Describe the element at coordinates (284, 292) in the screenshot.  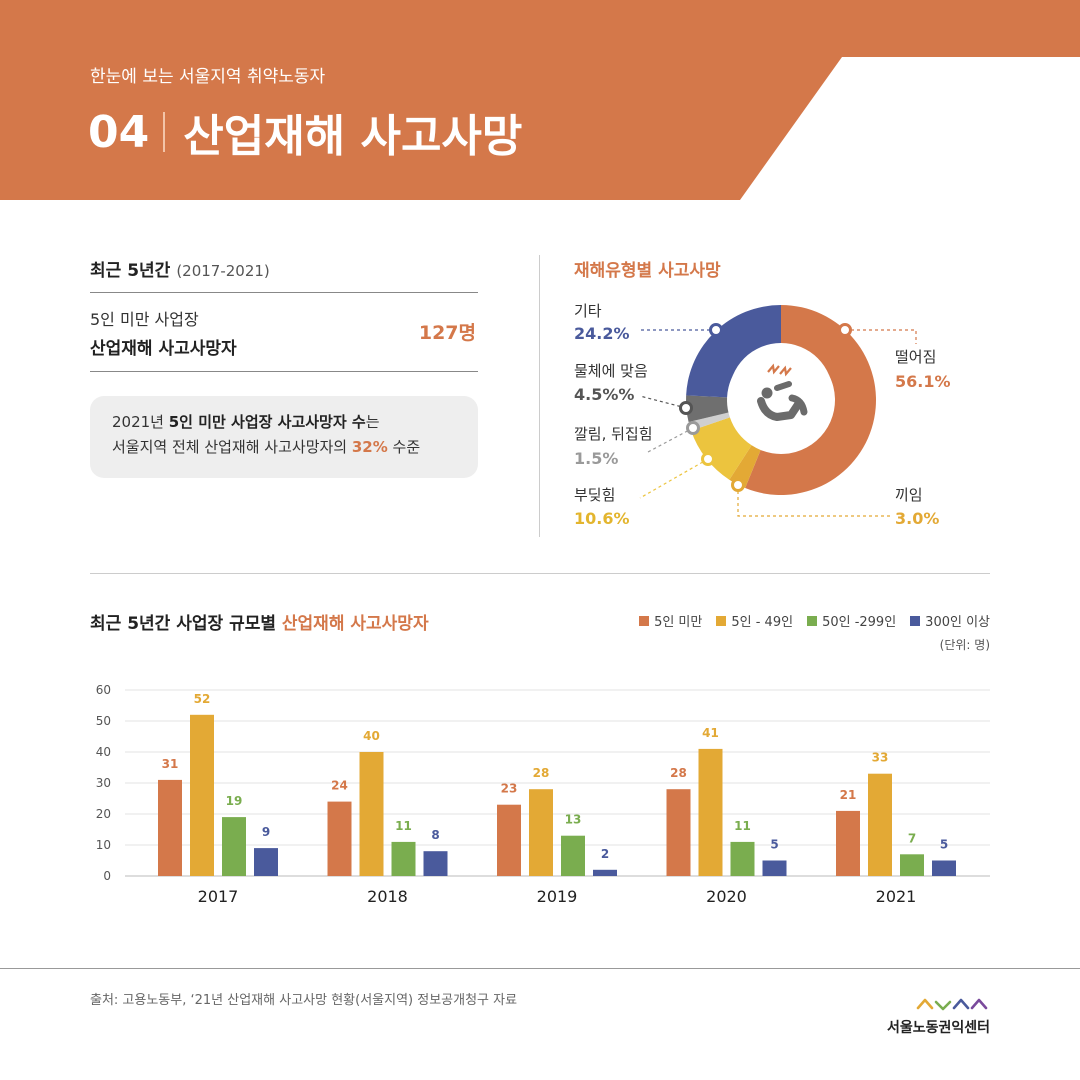
I see `summary-top-rule` at that location.